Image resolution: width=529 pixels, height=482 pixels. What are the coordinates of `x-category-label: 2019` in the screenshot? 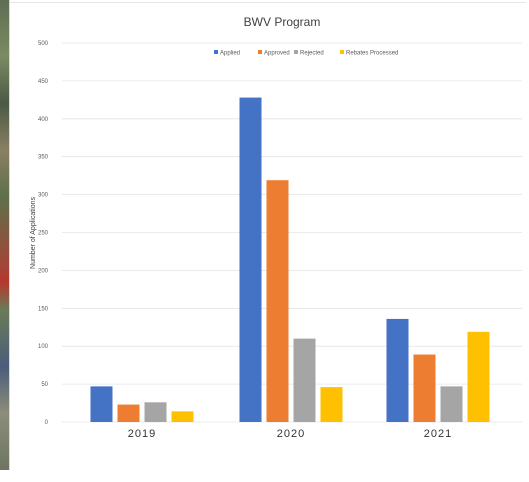 It's located at (142, 434).